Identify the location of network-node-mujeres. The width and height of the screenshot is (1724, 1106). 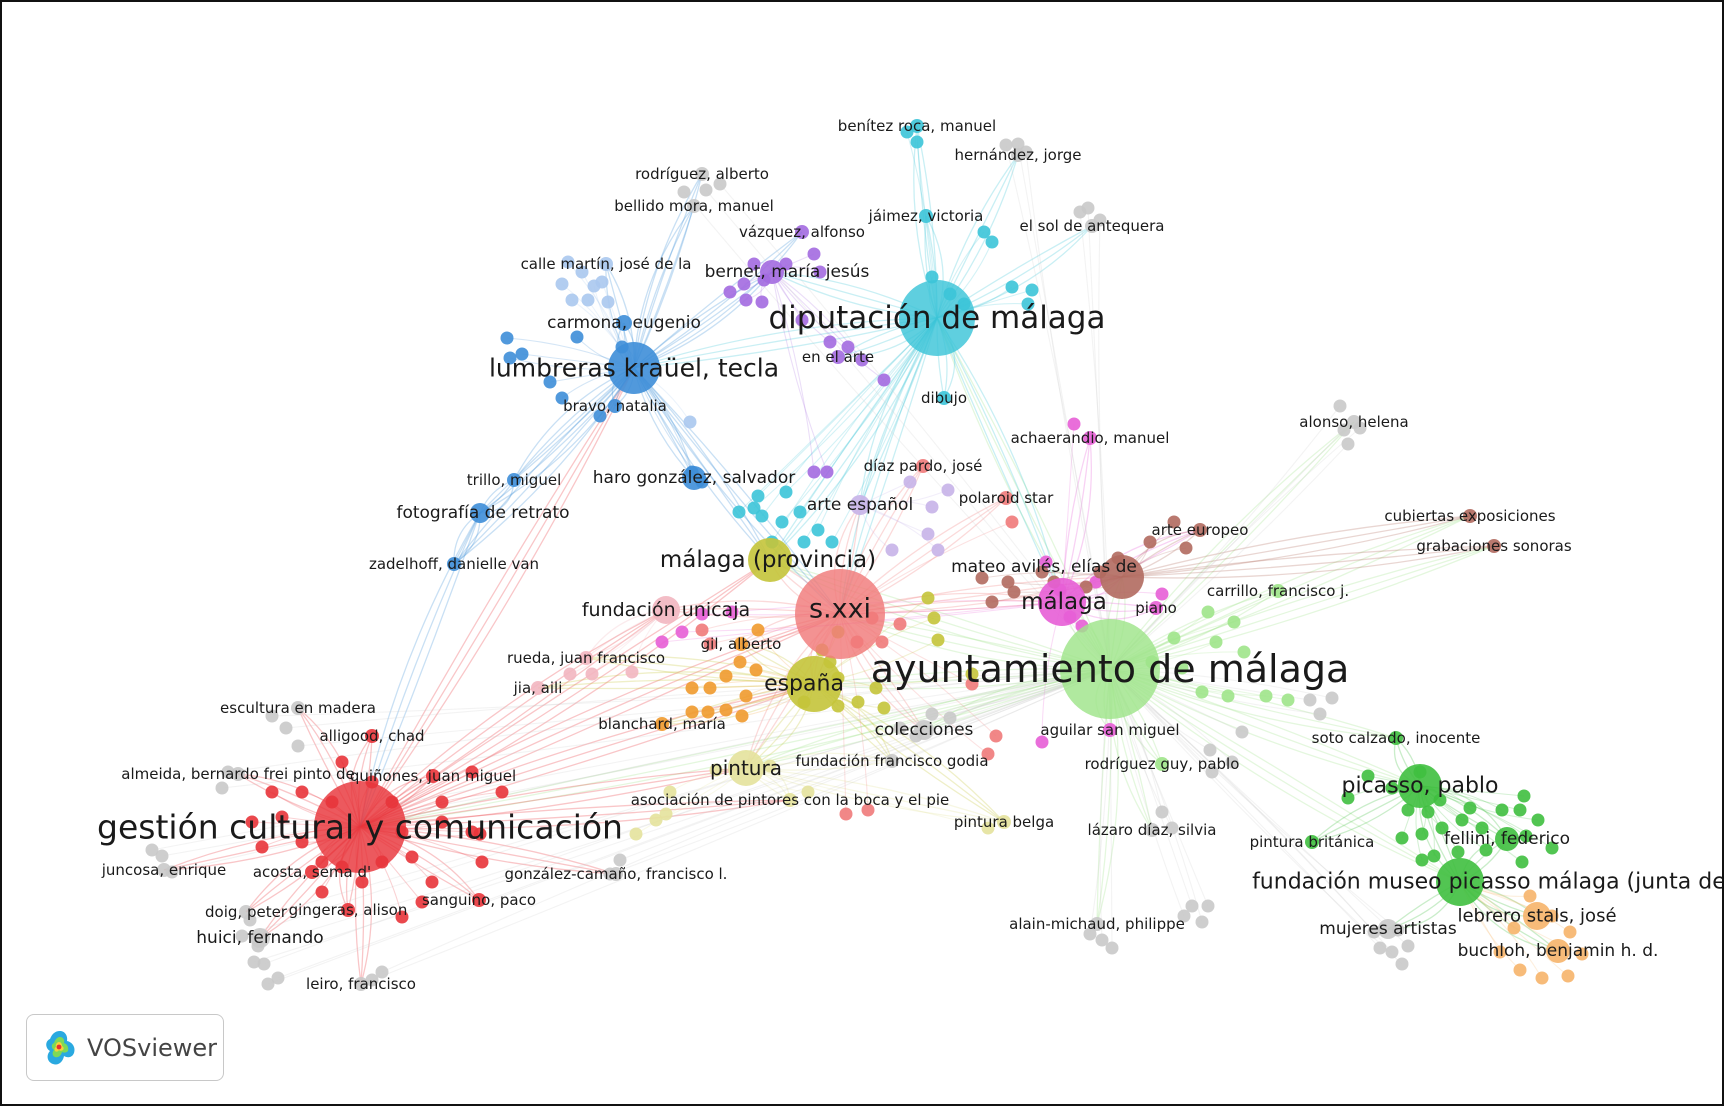
(1388, 929).